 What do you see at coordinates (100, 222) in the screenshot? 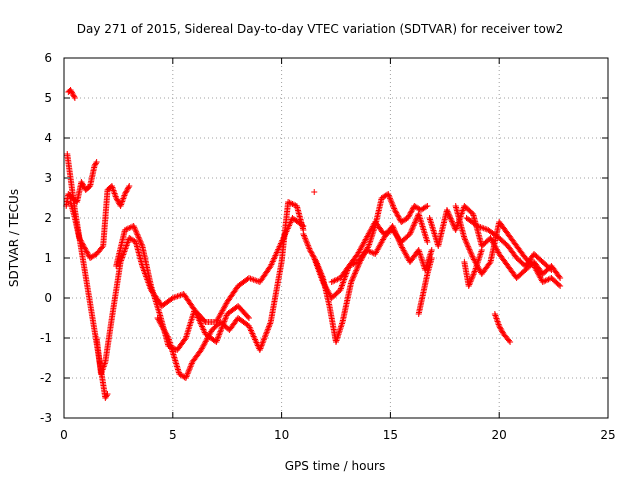
I see `series-track-d` at bounding box center [100, 222].